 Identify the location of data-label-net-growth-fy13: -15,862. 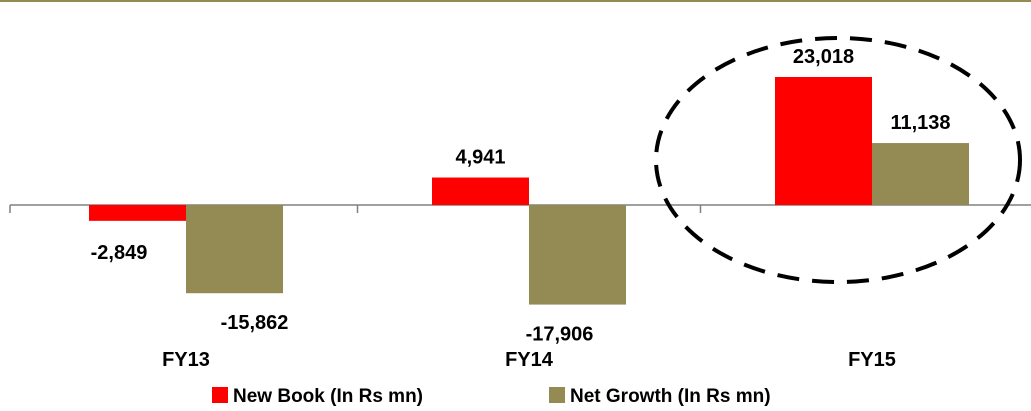
(255, 323).